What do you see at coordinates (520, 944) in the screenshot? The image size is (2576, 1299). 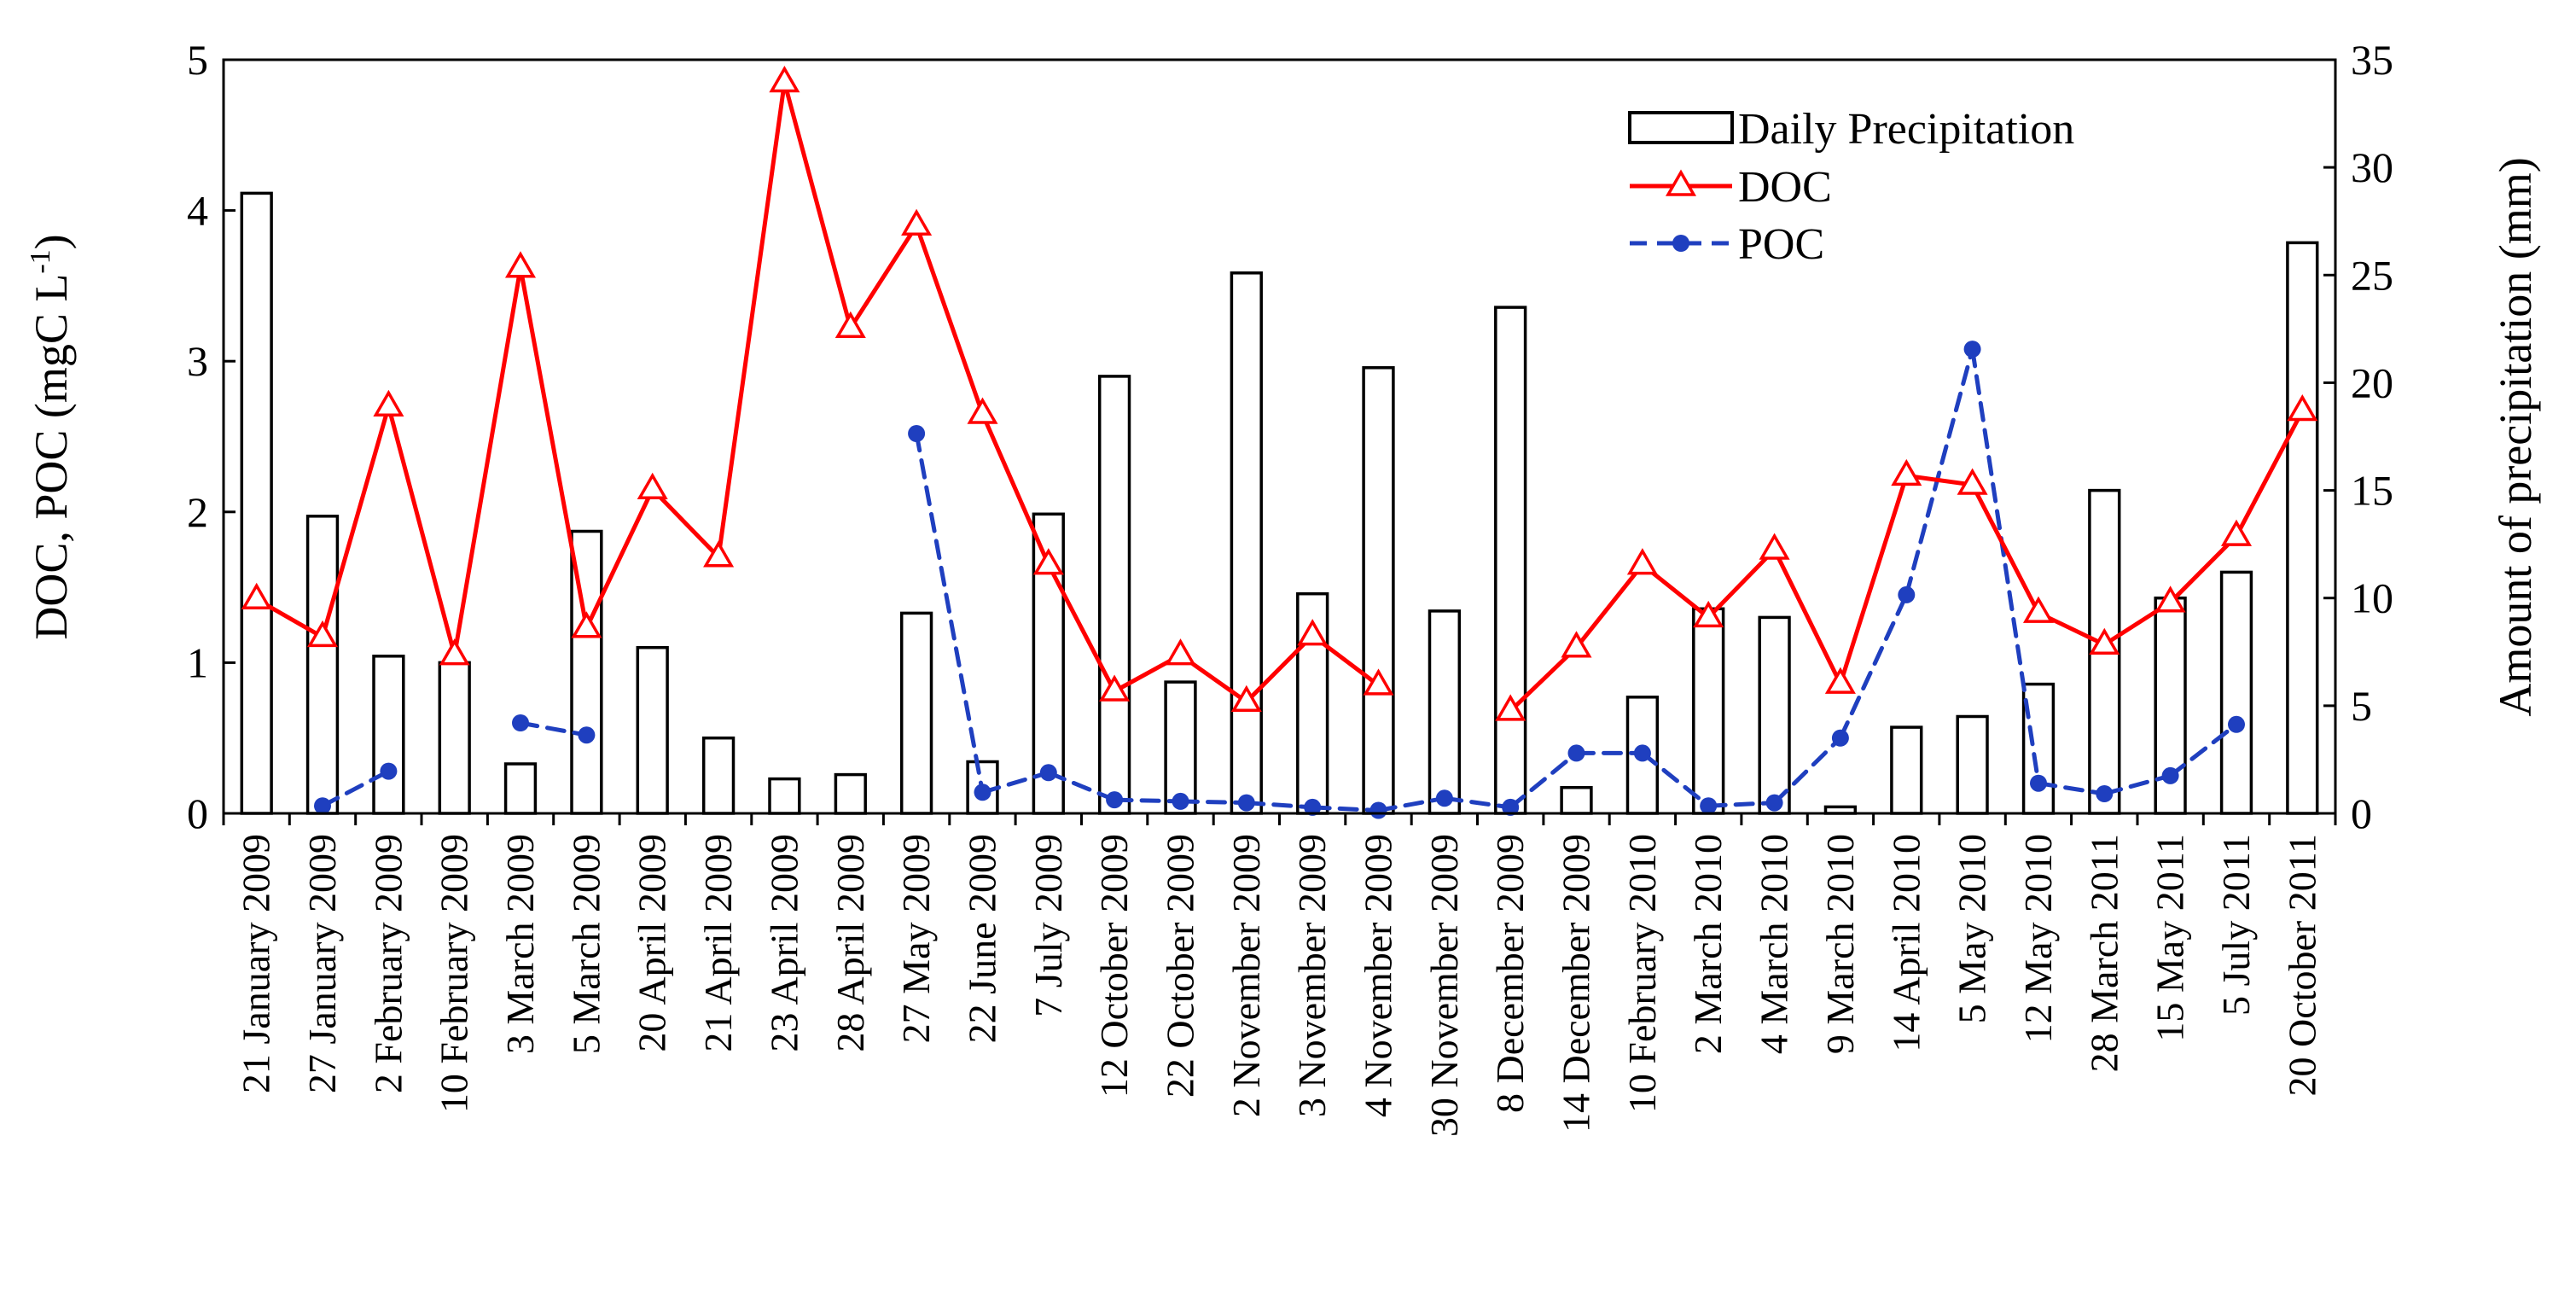 I see `x-axis-category-label: 3 March 2009` at bounding box center [520, 944].